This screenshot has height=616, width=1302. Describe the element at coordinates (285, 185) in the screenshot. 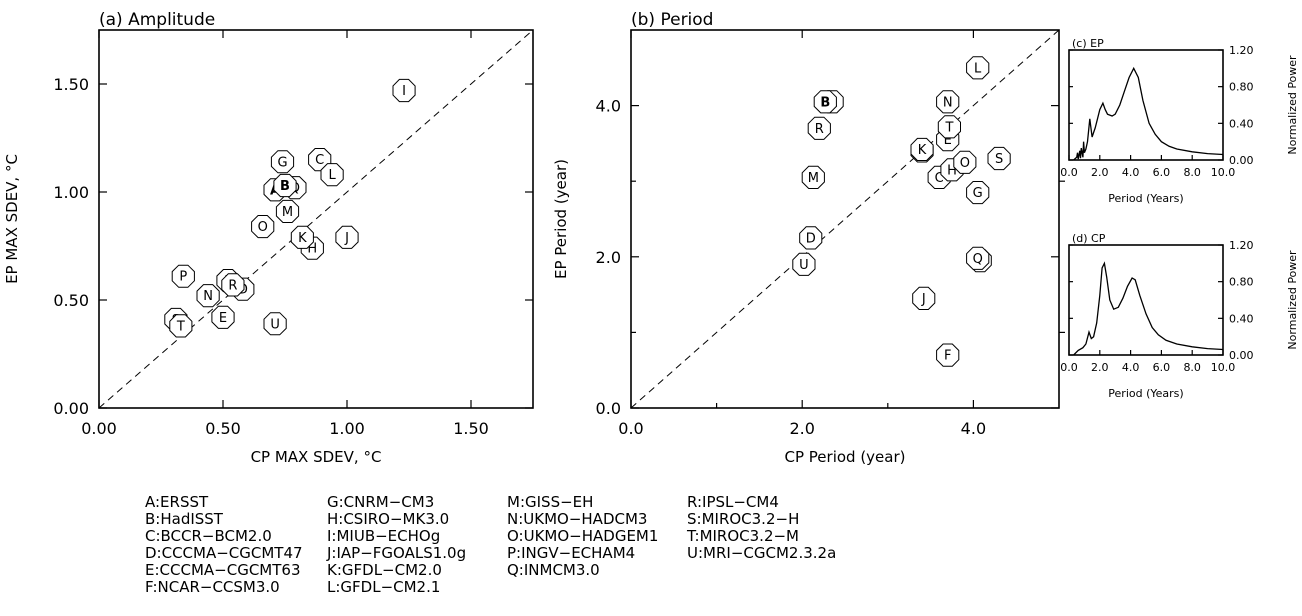

I see `panel-a-point-b: B` at that location.